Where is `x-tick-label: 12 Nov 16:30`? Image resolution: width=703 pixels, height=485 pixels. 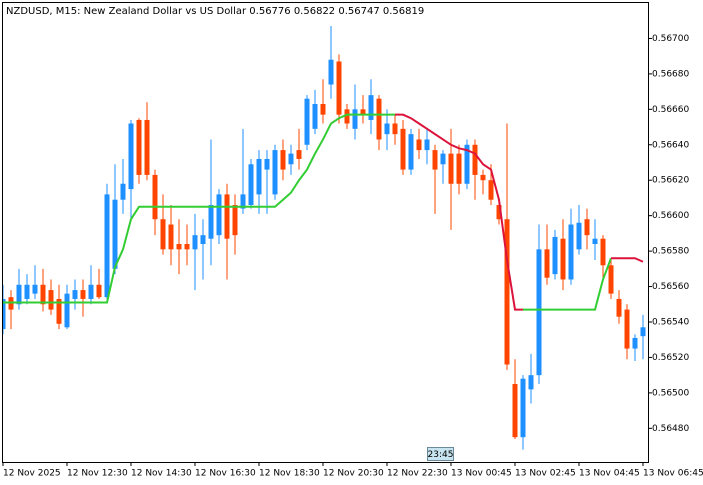 x-tick-label: 12 Nov 16:30 is located at coordinates (225, 474).